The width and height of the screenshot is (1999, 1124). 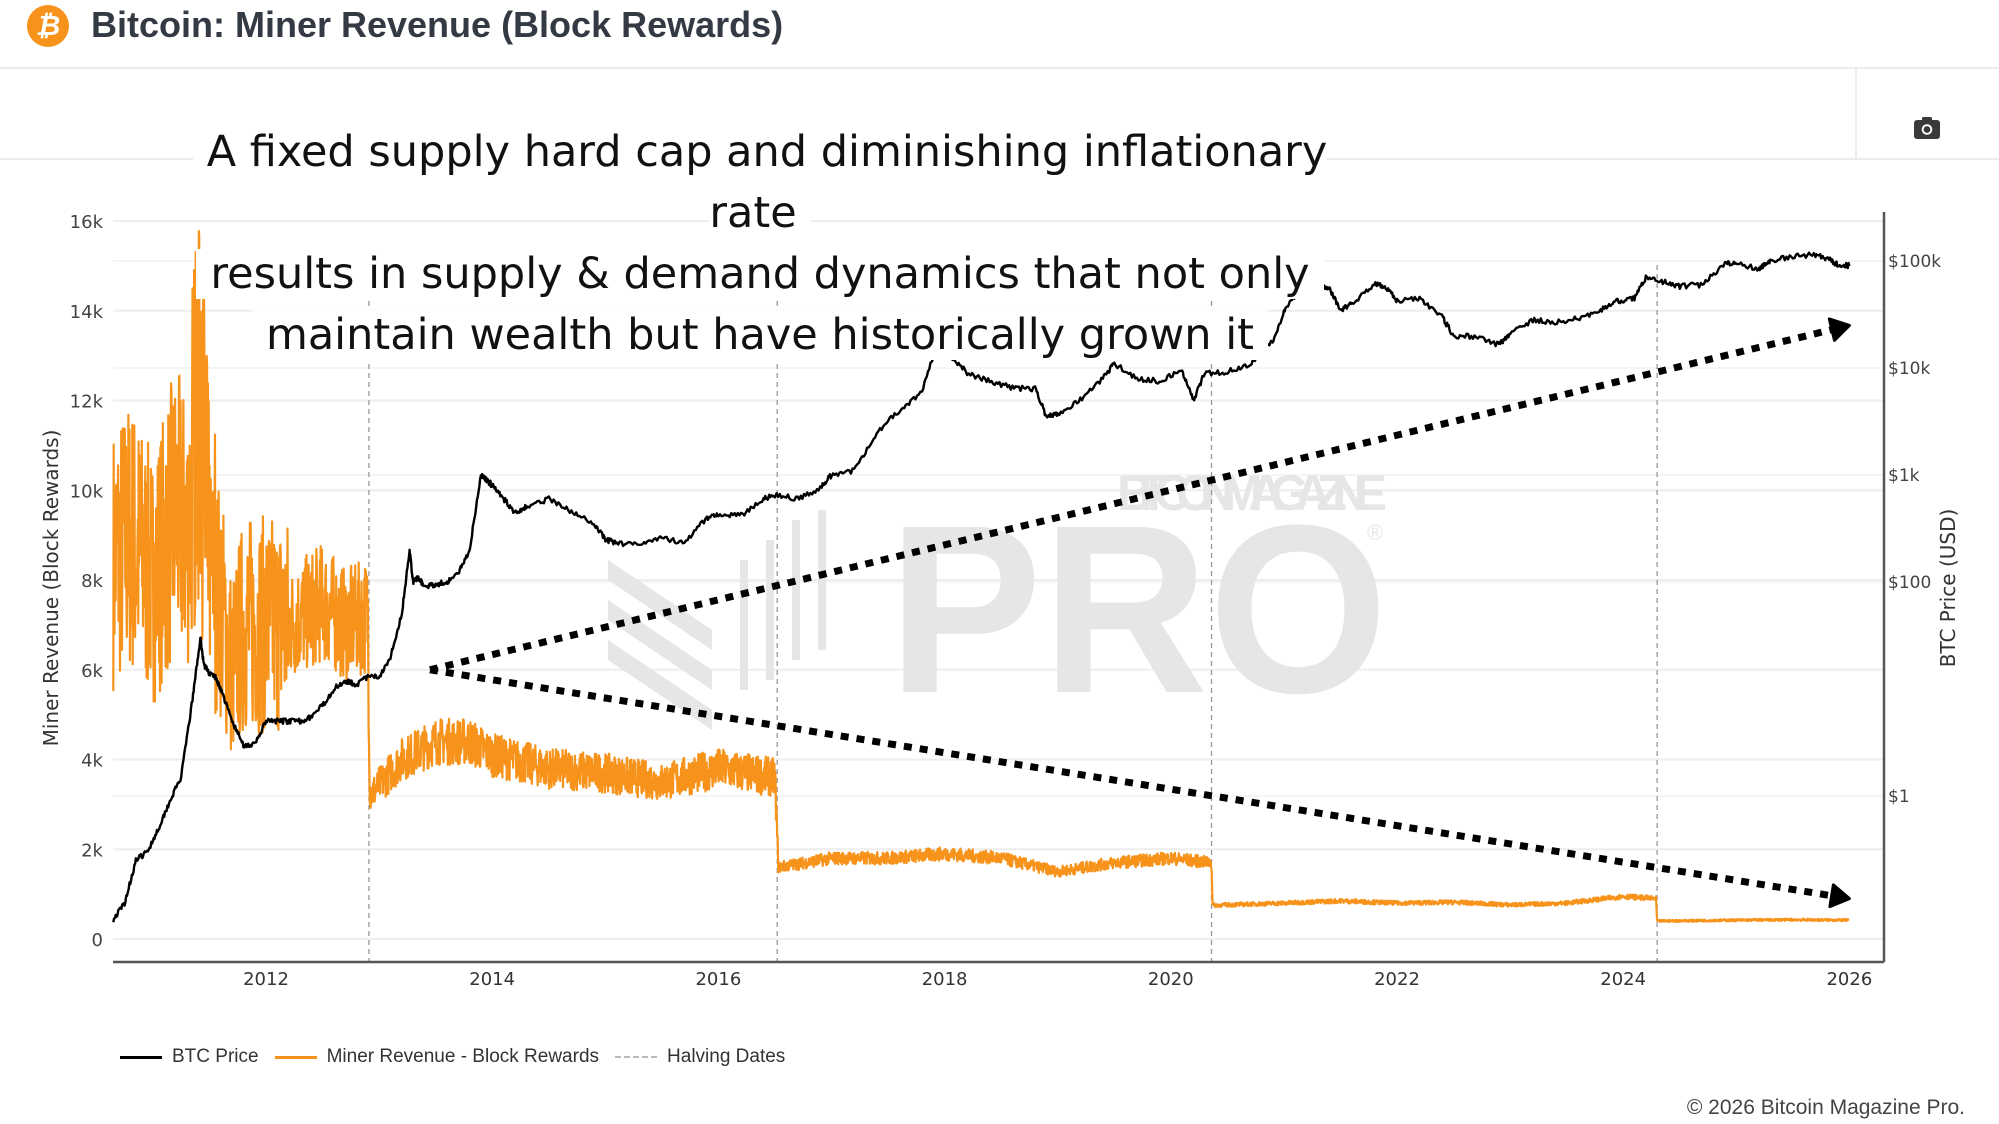 I want to click on legend-swatch-price, so click(x=141, y=1057).